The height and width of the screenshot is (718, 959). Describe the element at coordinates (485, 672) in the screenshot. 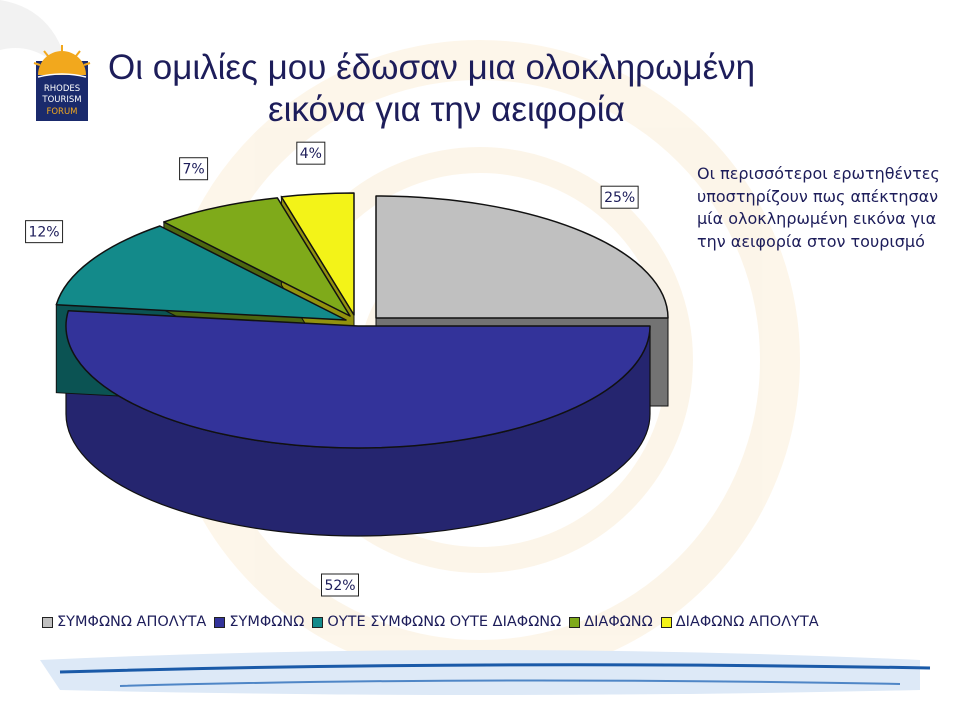

I see `wave-decoration` at that location.